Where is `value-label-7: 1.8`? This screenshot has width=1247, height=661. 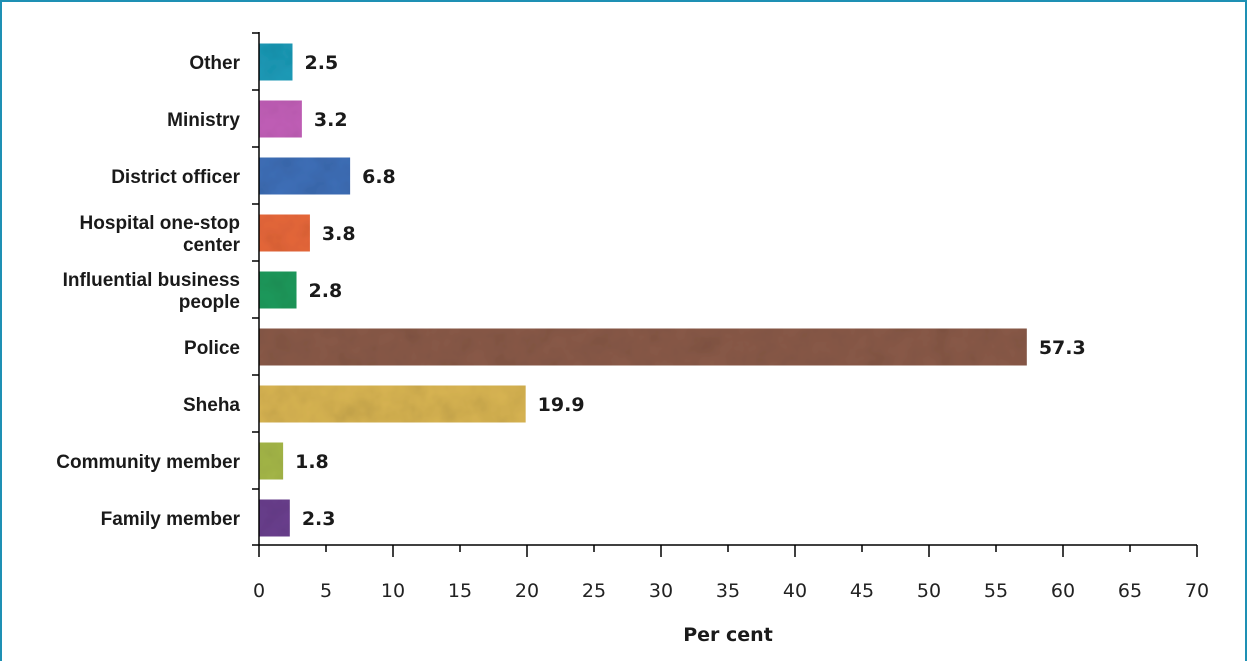 value-label-7: 1.8 is located at coordinates (312, 462).